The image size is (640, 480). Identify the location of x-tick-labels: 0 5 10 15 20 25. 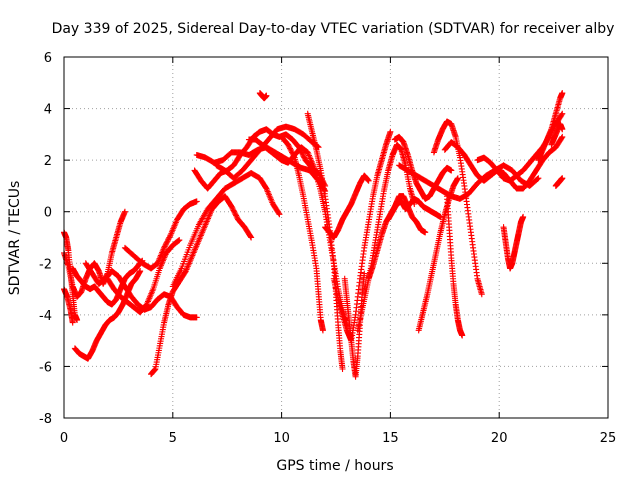
(338, 438).